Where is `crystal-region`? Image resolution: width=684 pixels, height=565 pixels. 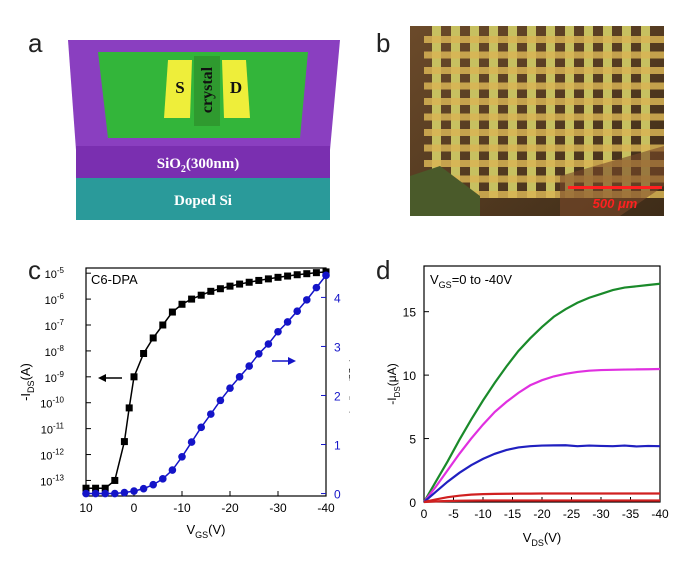
crystal-region is located at coordinates (445, 191).